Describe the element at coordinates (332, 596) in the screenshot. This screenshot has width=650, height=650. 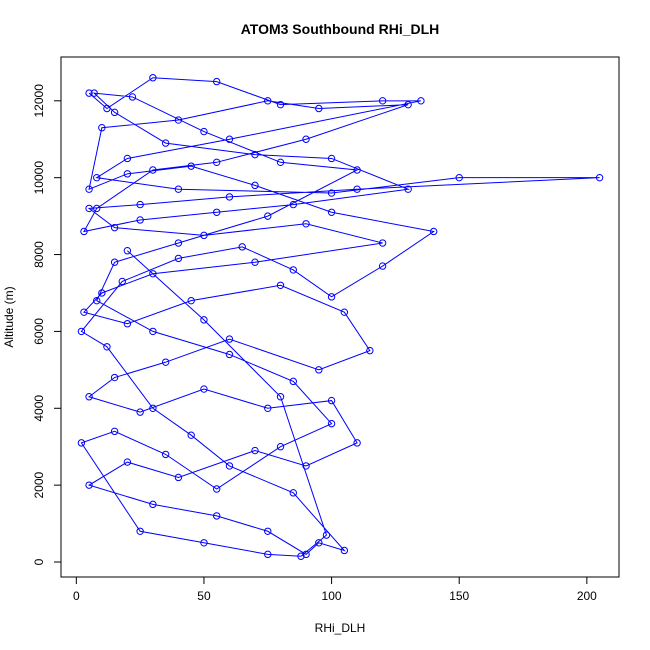
I see `x-tick-label: 100` at that location.